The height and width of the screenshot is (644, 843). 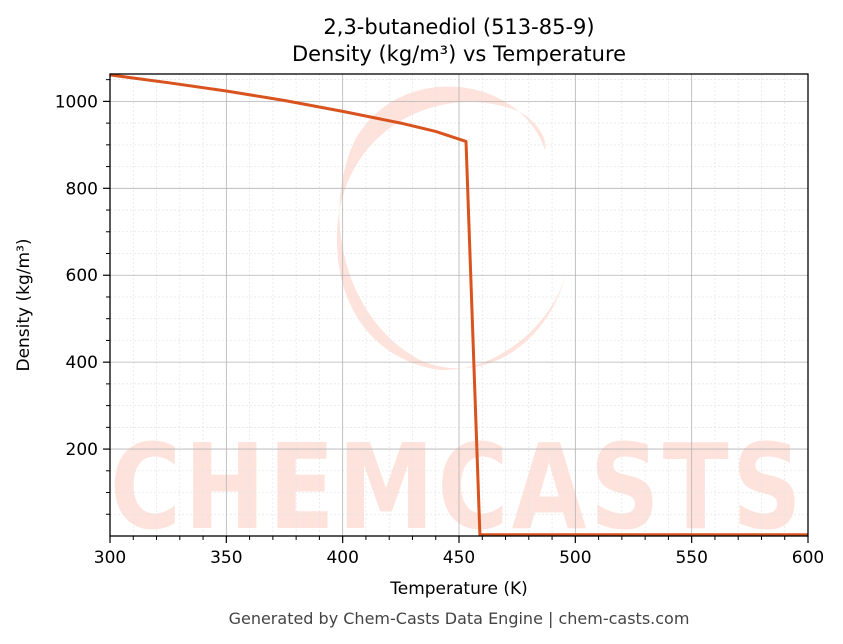 I want to click on x-tick-label: 350, so click(x=226, y=558).